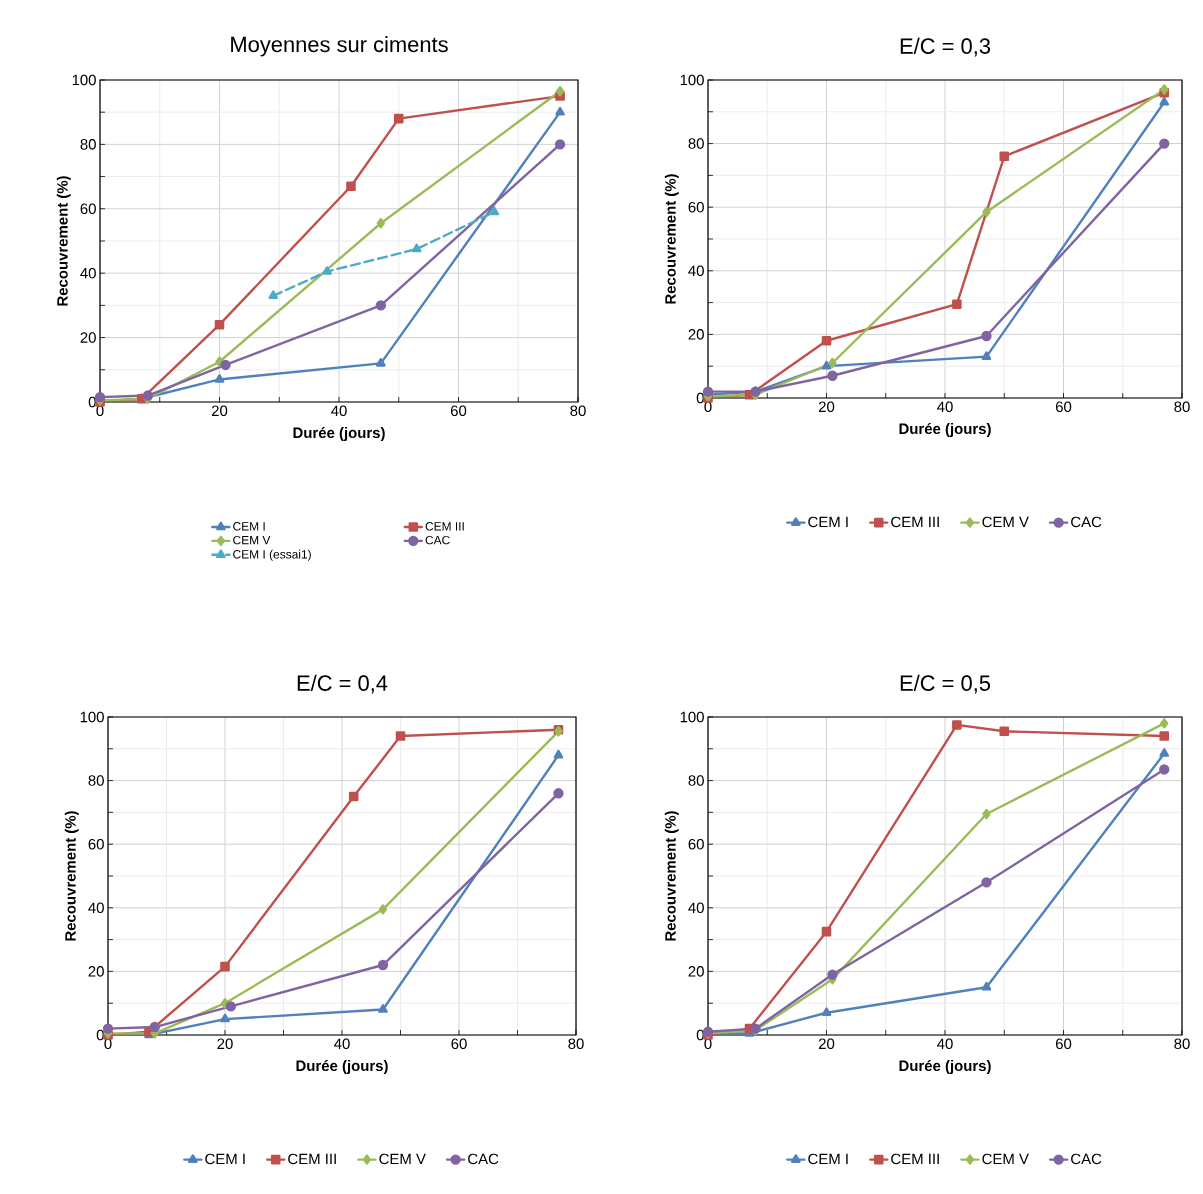  What do you see at coordinates (945, 47) in the screenshot?
I see `chart-title: E/C = 0,3` at bounding box center [945, 47].